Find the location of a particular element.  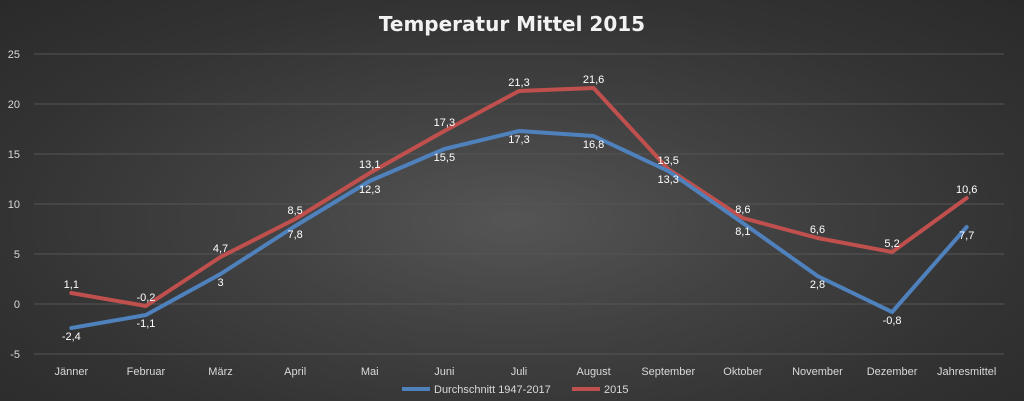

data-label: 4,7 is located at coordinates (220, 249).